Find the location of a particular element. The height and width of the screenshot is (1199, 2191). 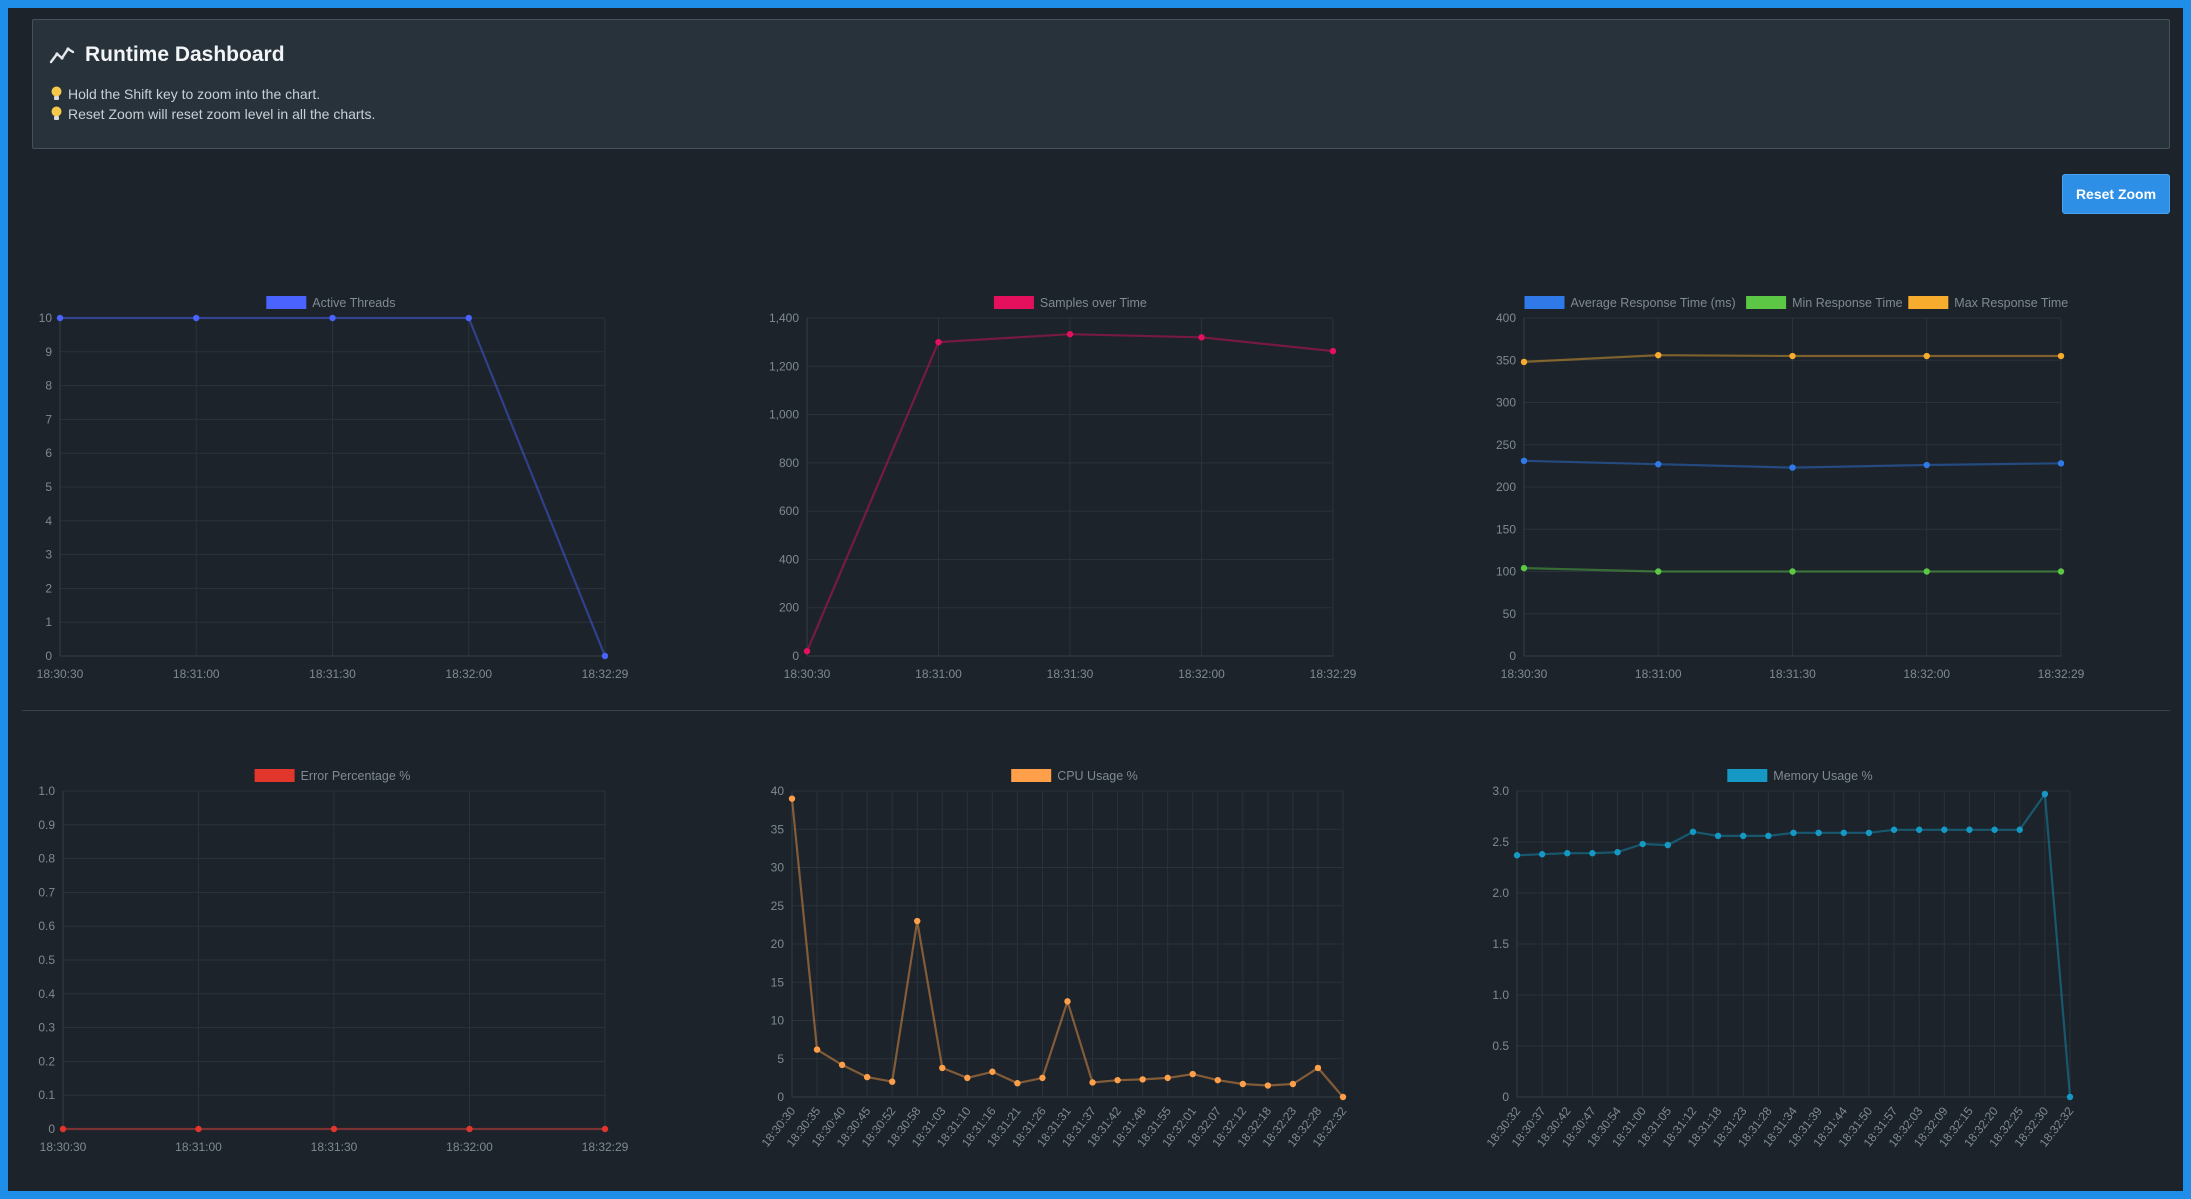

legend-item-memory-usage: Memory Usage % is located at coordinates (1800, 776).